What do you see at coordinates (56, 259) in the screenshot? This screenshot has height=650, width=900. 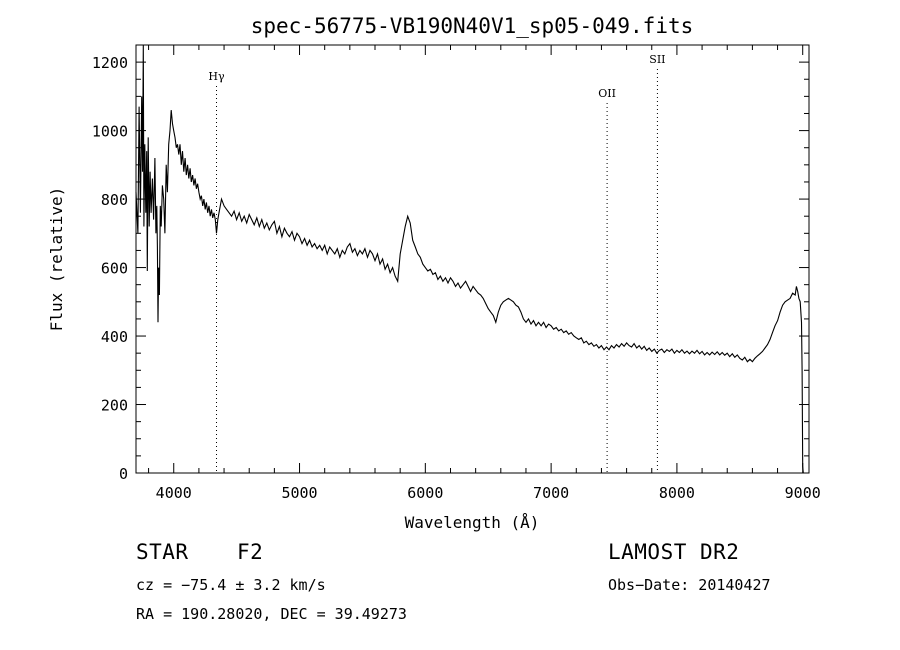 I see `y-axis-label: Flux (relative)` at bounding box center [56, 259].